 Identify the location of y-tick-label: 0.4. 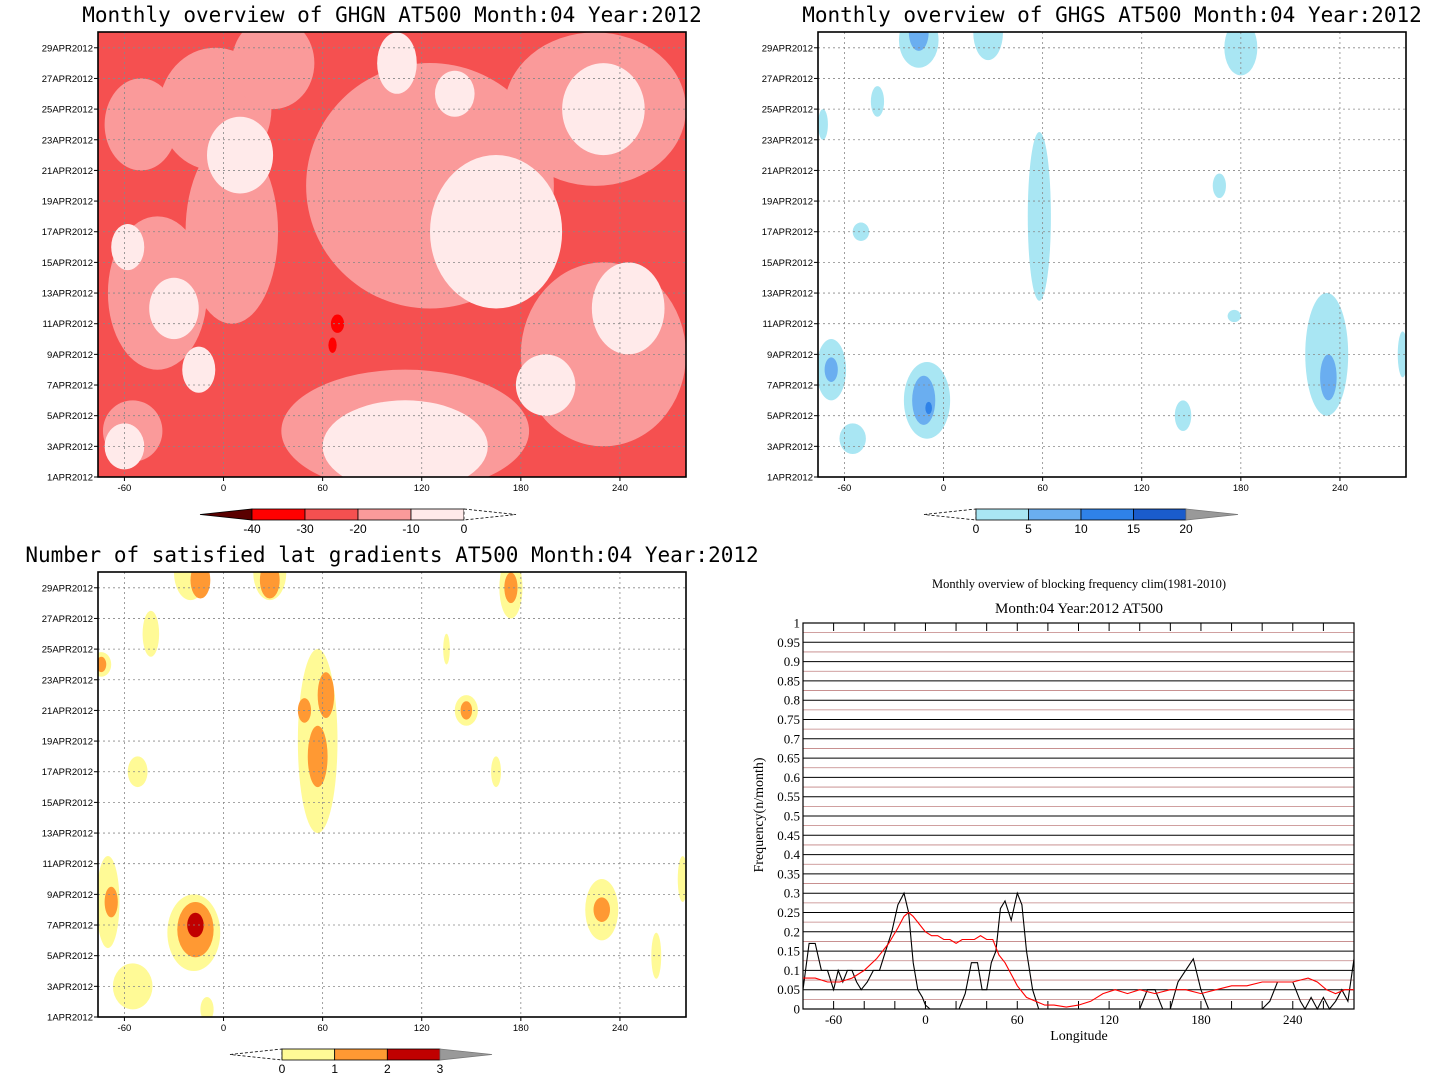
(792, 854).